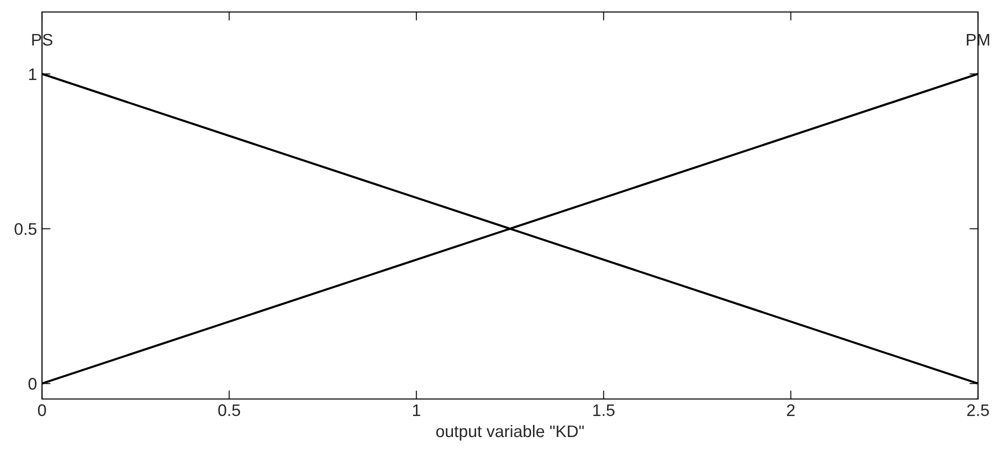 The height and width of the screenshot is (459, 996). Describe the element at coordinates (603, 410) in the screenshot. I see `x-tick-label: 1.5` at that location.